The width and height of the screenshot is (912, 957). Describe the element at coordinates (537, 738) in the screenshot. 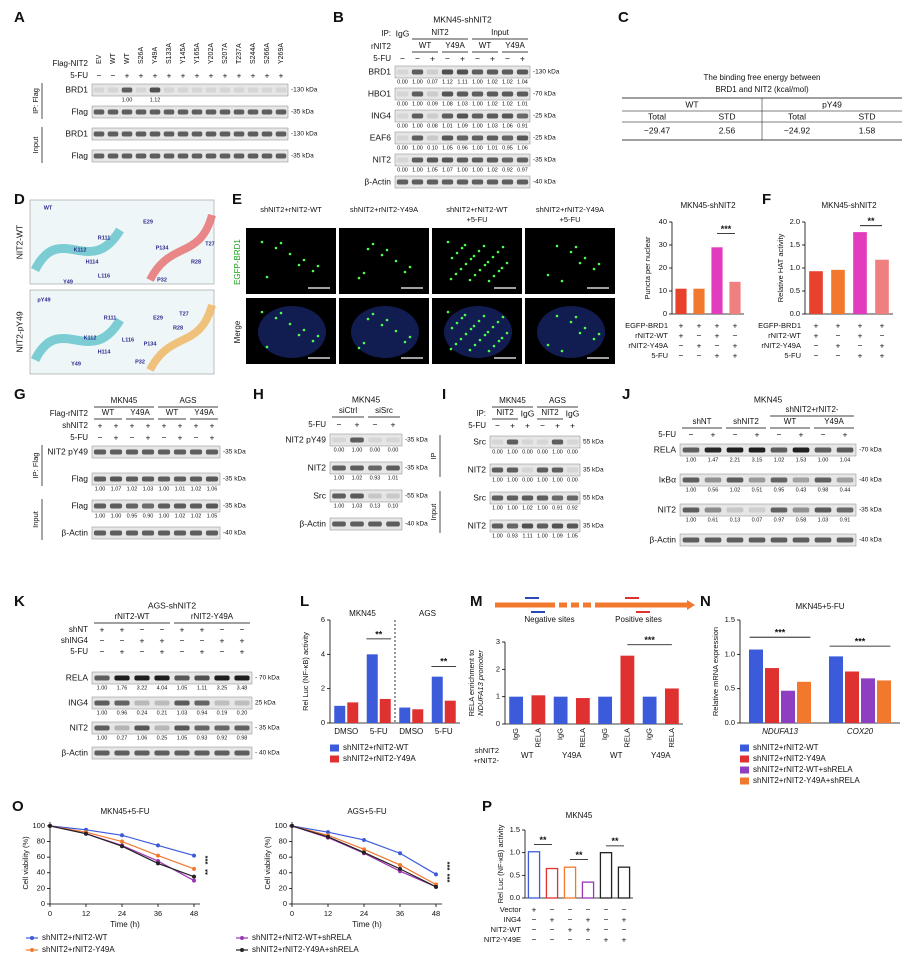

I see `x-tick-label: RELA` at that location.